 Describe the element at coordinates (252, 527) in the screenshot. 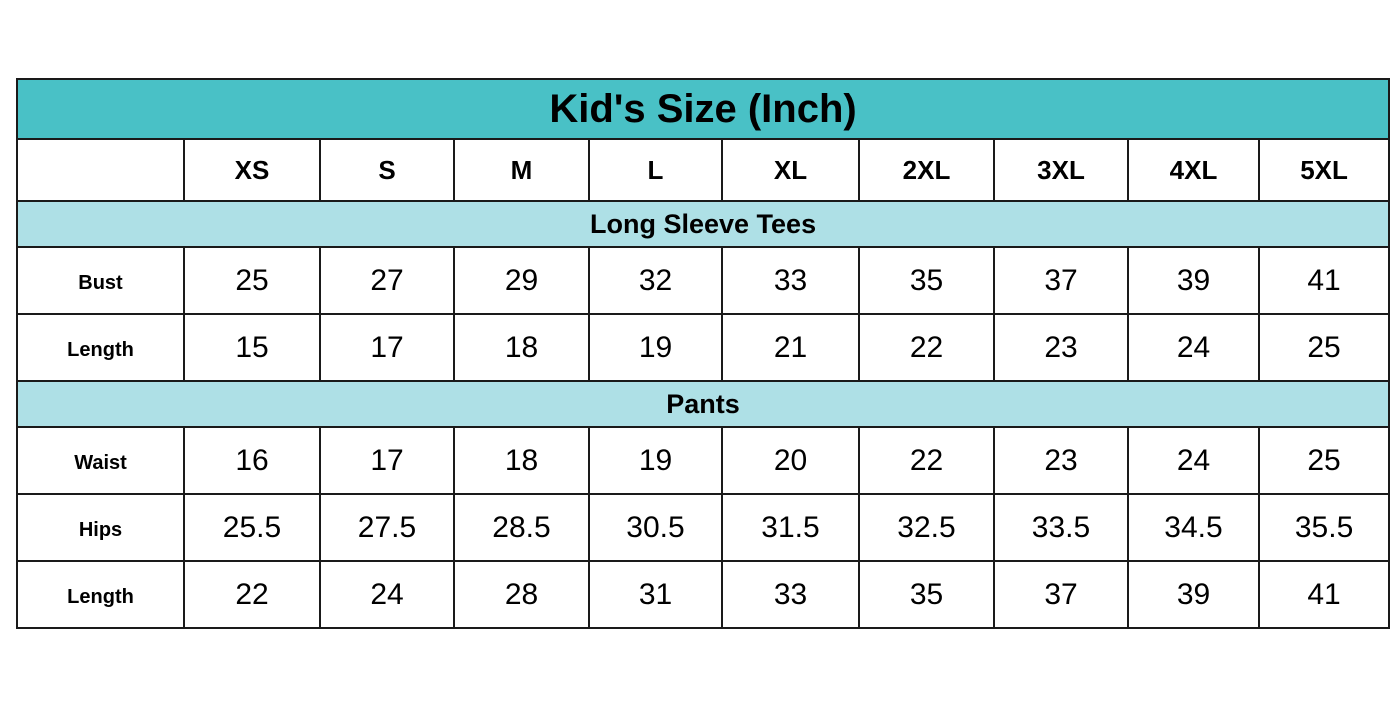

I see `measurement-cell: 25.5` at that location.